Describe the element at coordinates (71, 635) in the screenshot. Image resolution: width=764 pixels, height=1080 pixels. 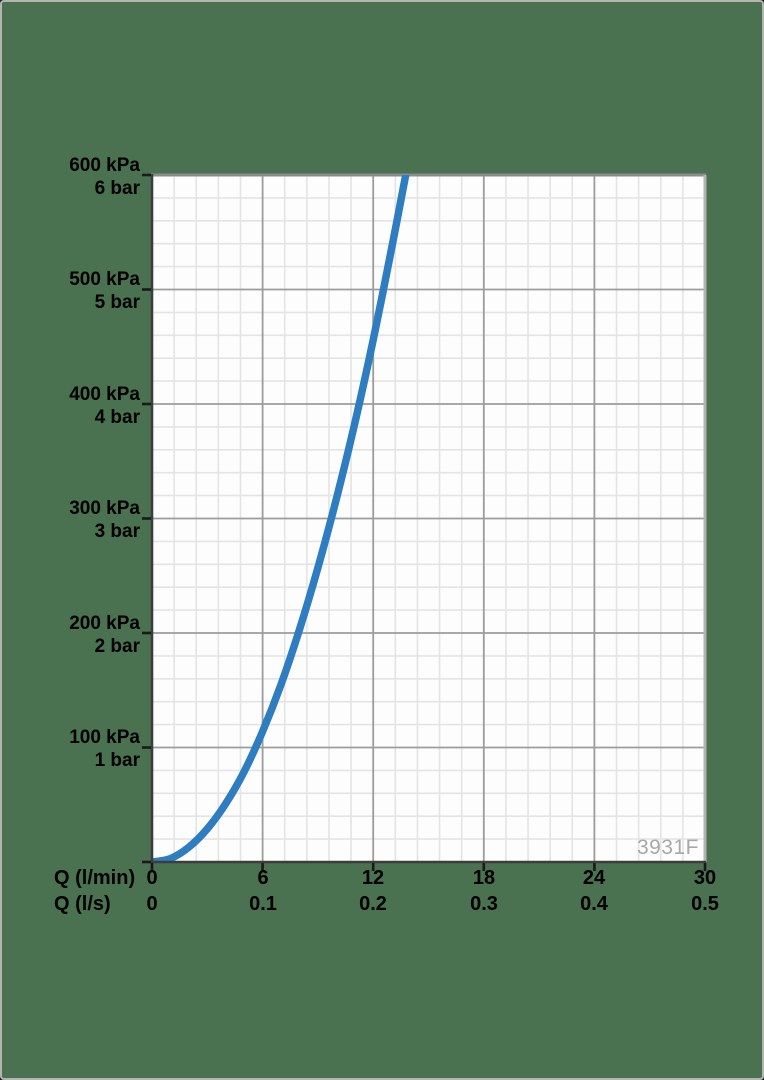
I see `y-tick-label-200: 200 kPa 2 bar` at that location.